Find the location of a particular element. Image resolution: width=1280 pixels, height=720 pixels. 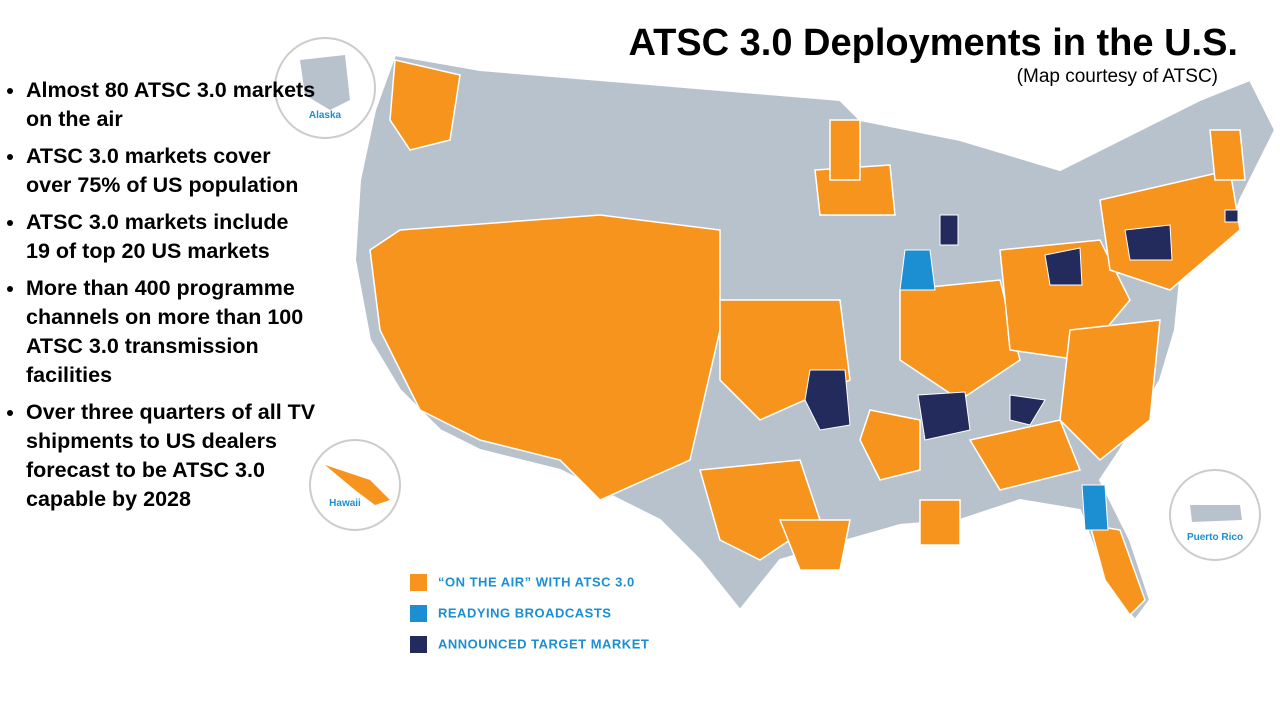

target-regions is located at coordinates (1021, 325).